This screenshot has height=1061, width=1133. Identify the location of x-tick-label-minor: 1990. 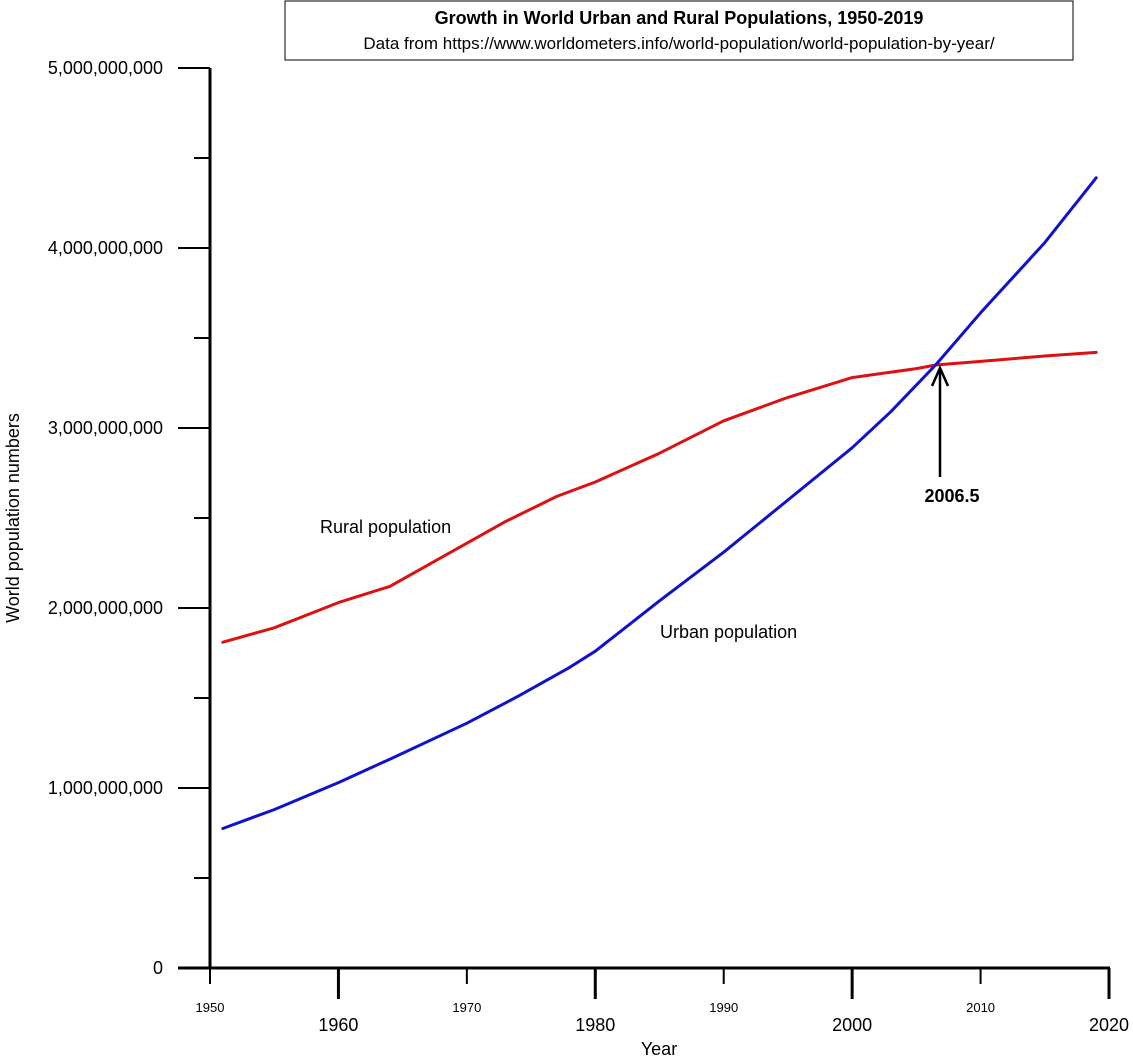
(723, 1007).